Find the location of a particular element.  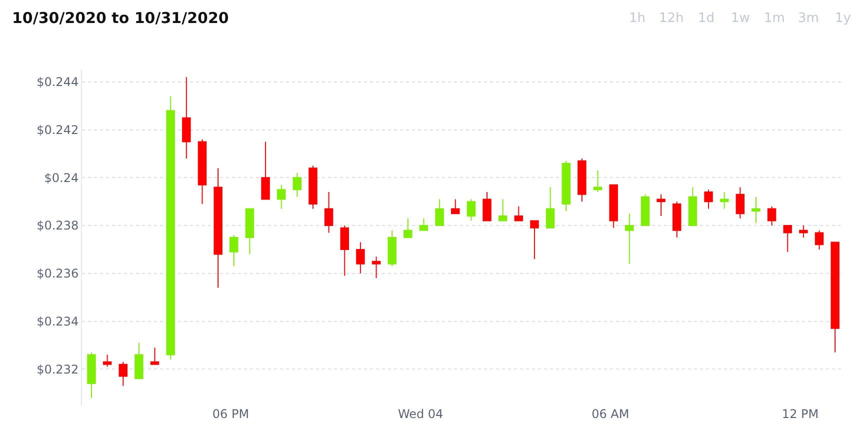

y-tick-label: $0.24 is located at coordinates (61, 177).